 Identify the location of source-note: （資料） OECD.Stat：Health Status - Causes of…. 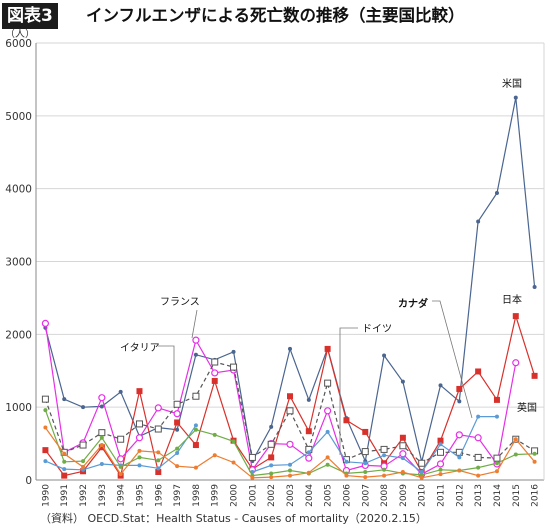
(233, 518).